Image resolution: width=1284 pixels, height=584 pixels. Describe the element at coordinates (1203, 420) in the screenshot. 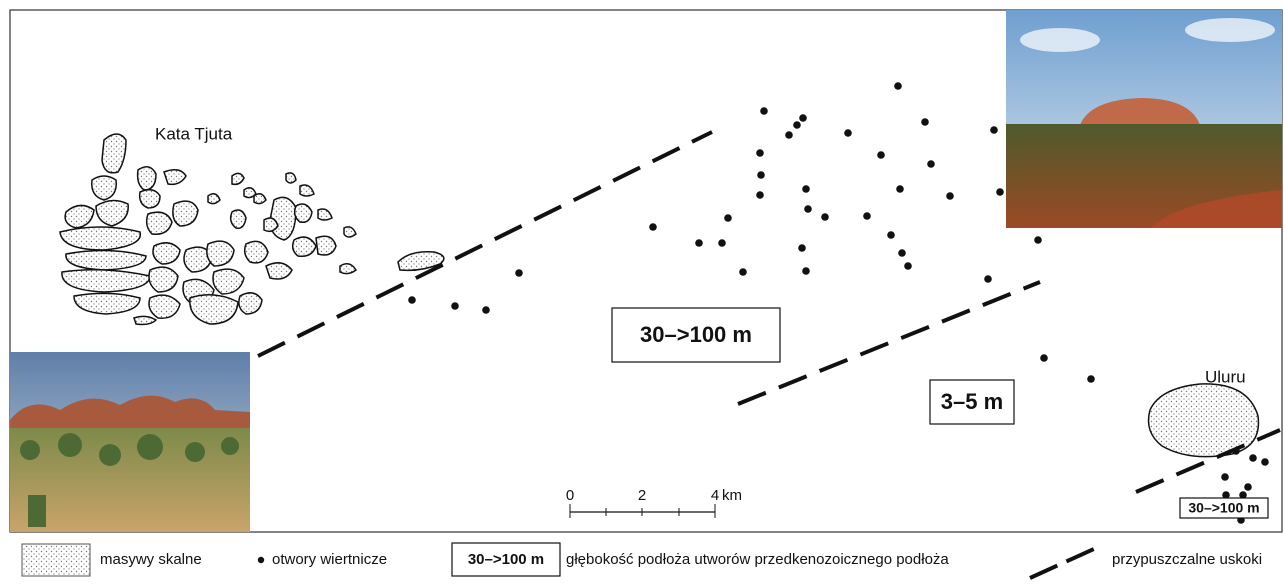

I see `rock-massif-uluru` at that location.